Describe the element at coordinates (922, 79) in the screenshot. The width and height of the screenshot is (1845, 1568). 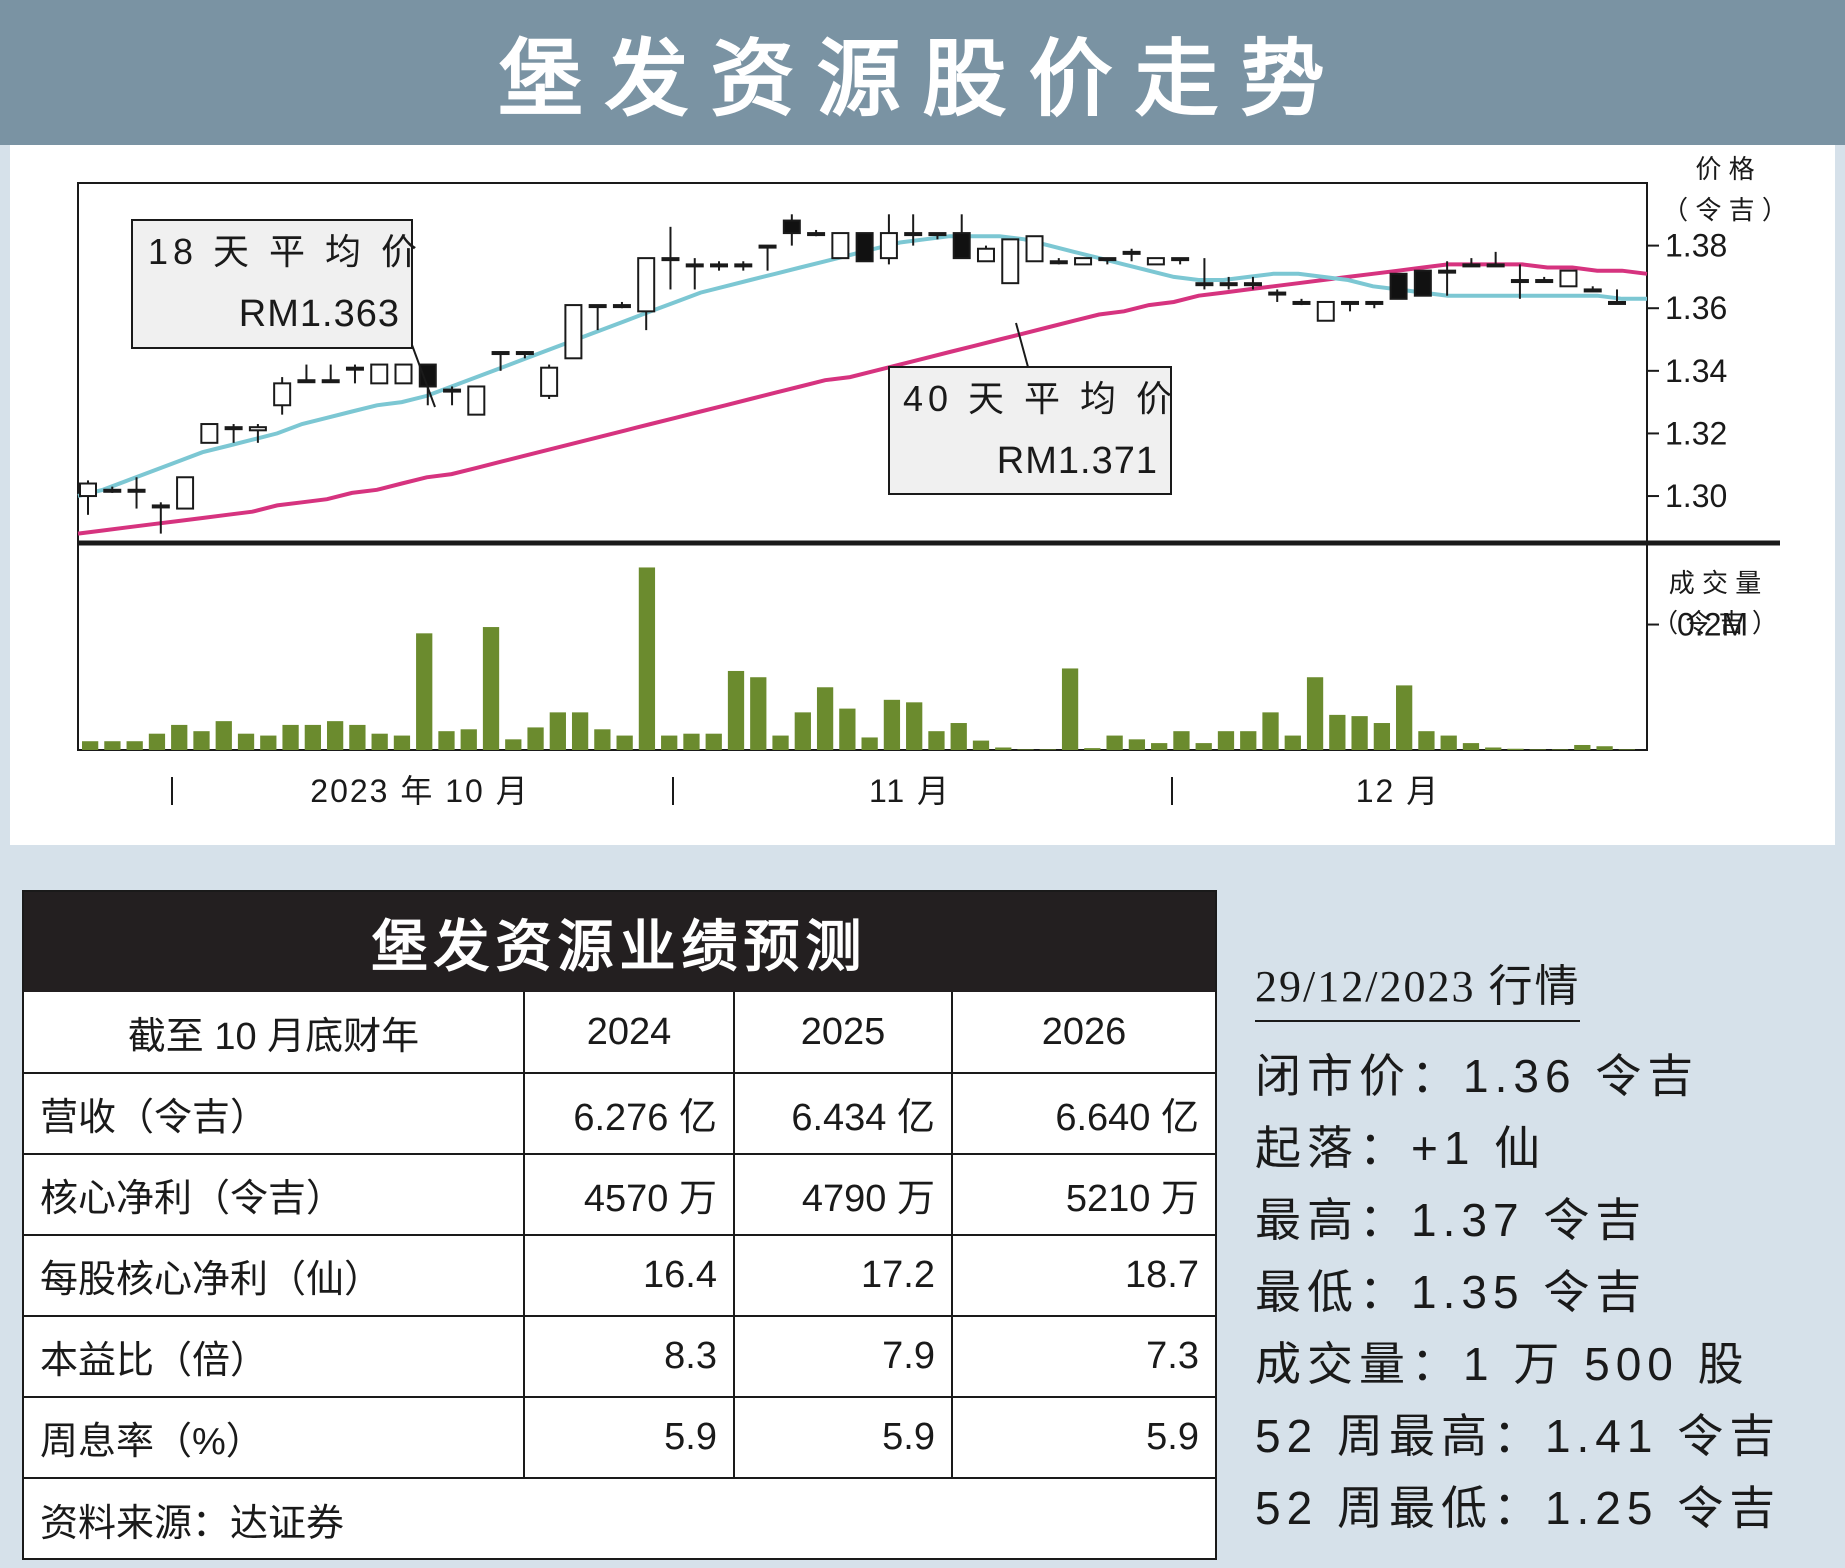
I see `page-title: 堡发资源股价走势` at that location.